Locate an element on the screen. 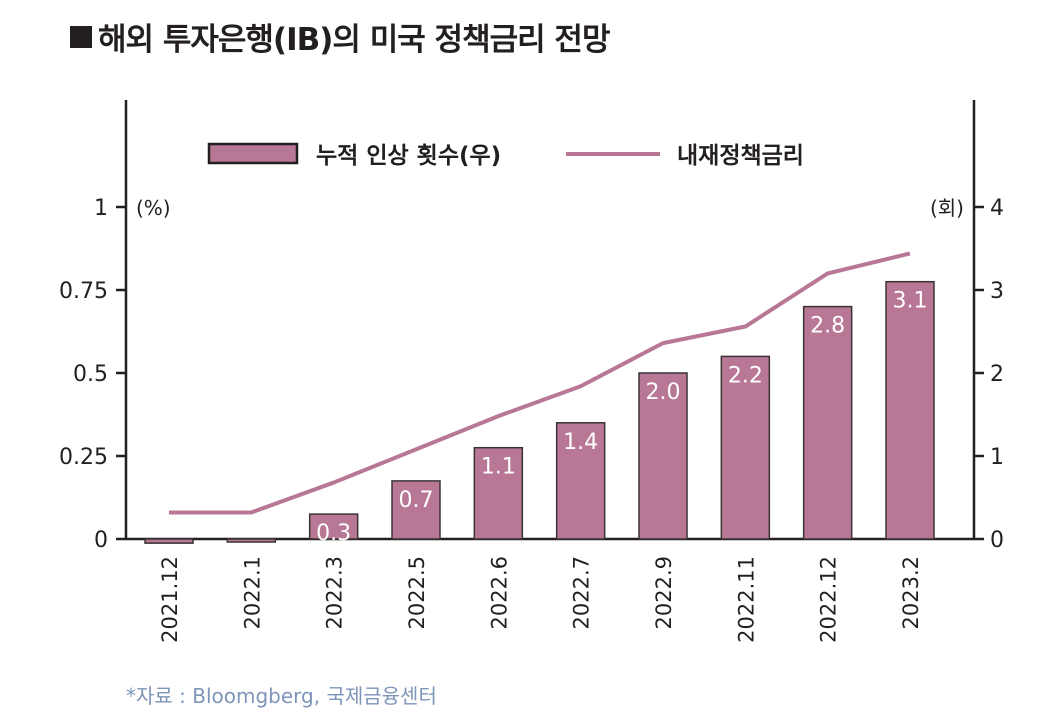 Image resolution: width=1047 pixels, height=721 pixels. bar-value-label: 3.1 is located at coordinates (910, 301).